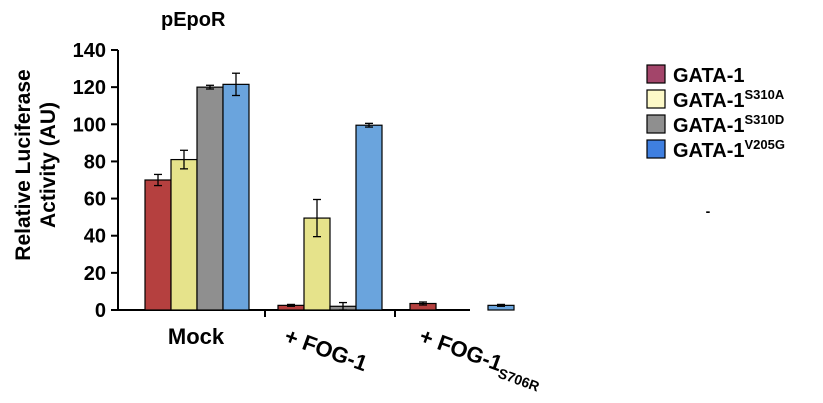  What do you see at coordinates (708, 211) in the screenshot?
I see `stray-mark: -` at bounding box center [708, 211].